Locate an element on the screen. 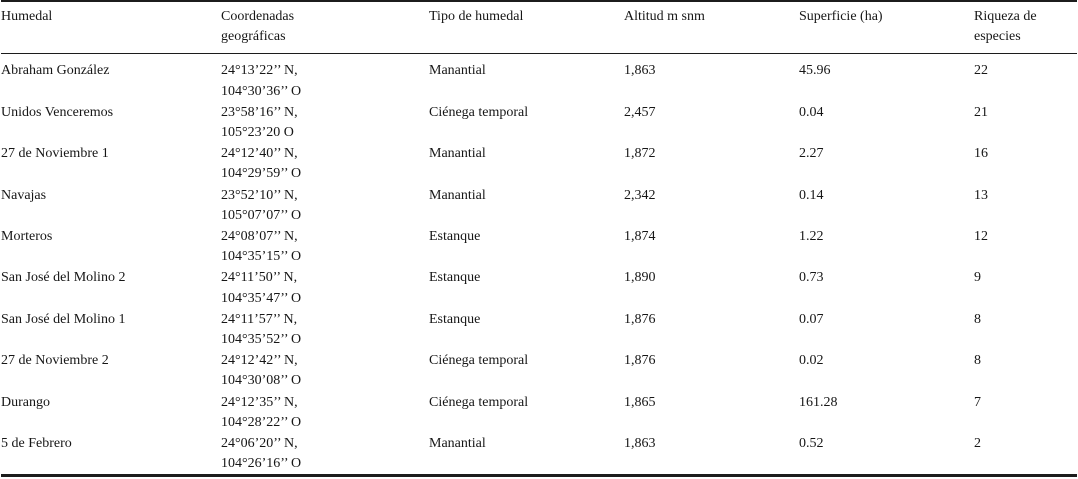 Image resolution: width=1078 pixels, height=479 pixels. cell-superficie: 1.22 is located at coordinates (811, 237).